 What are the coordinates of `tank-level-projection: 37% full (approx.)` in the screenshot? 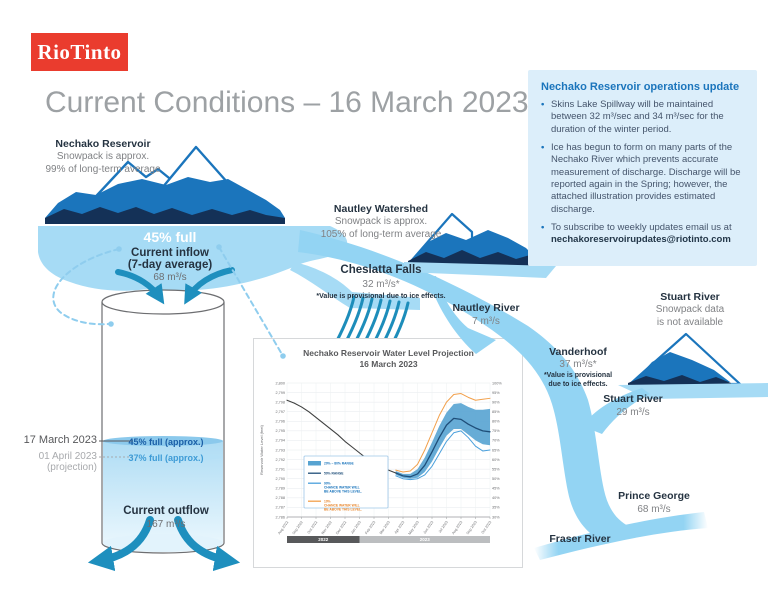 It's located at (166, 458).